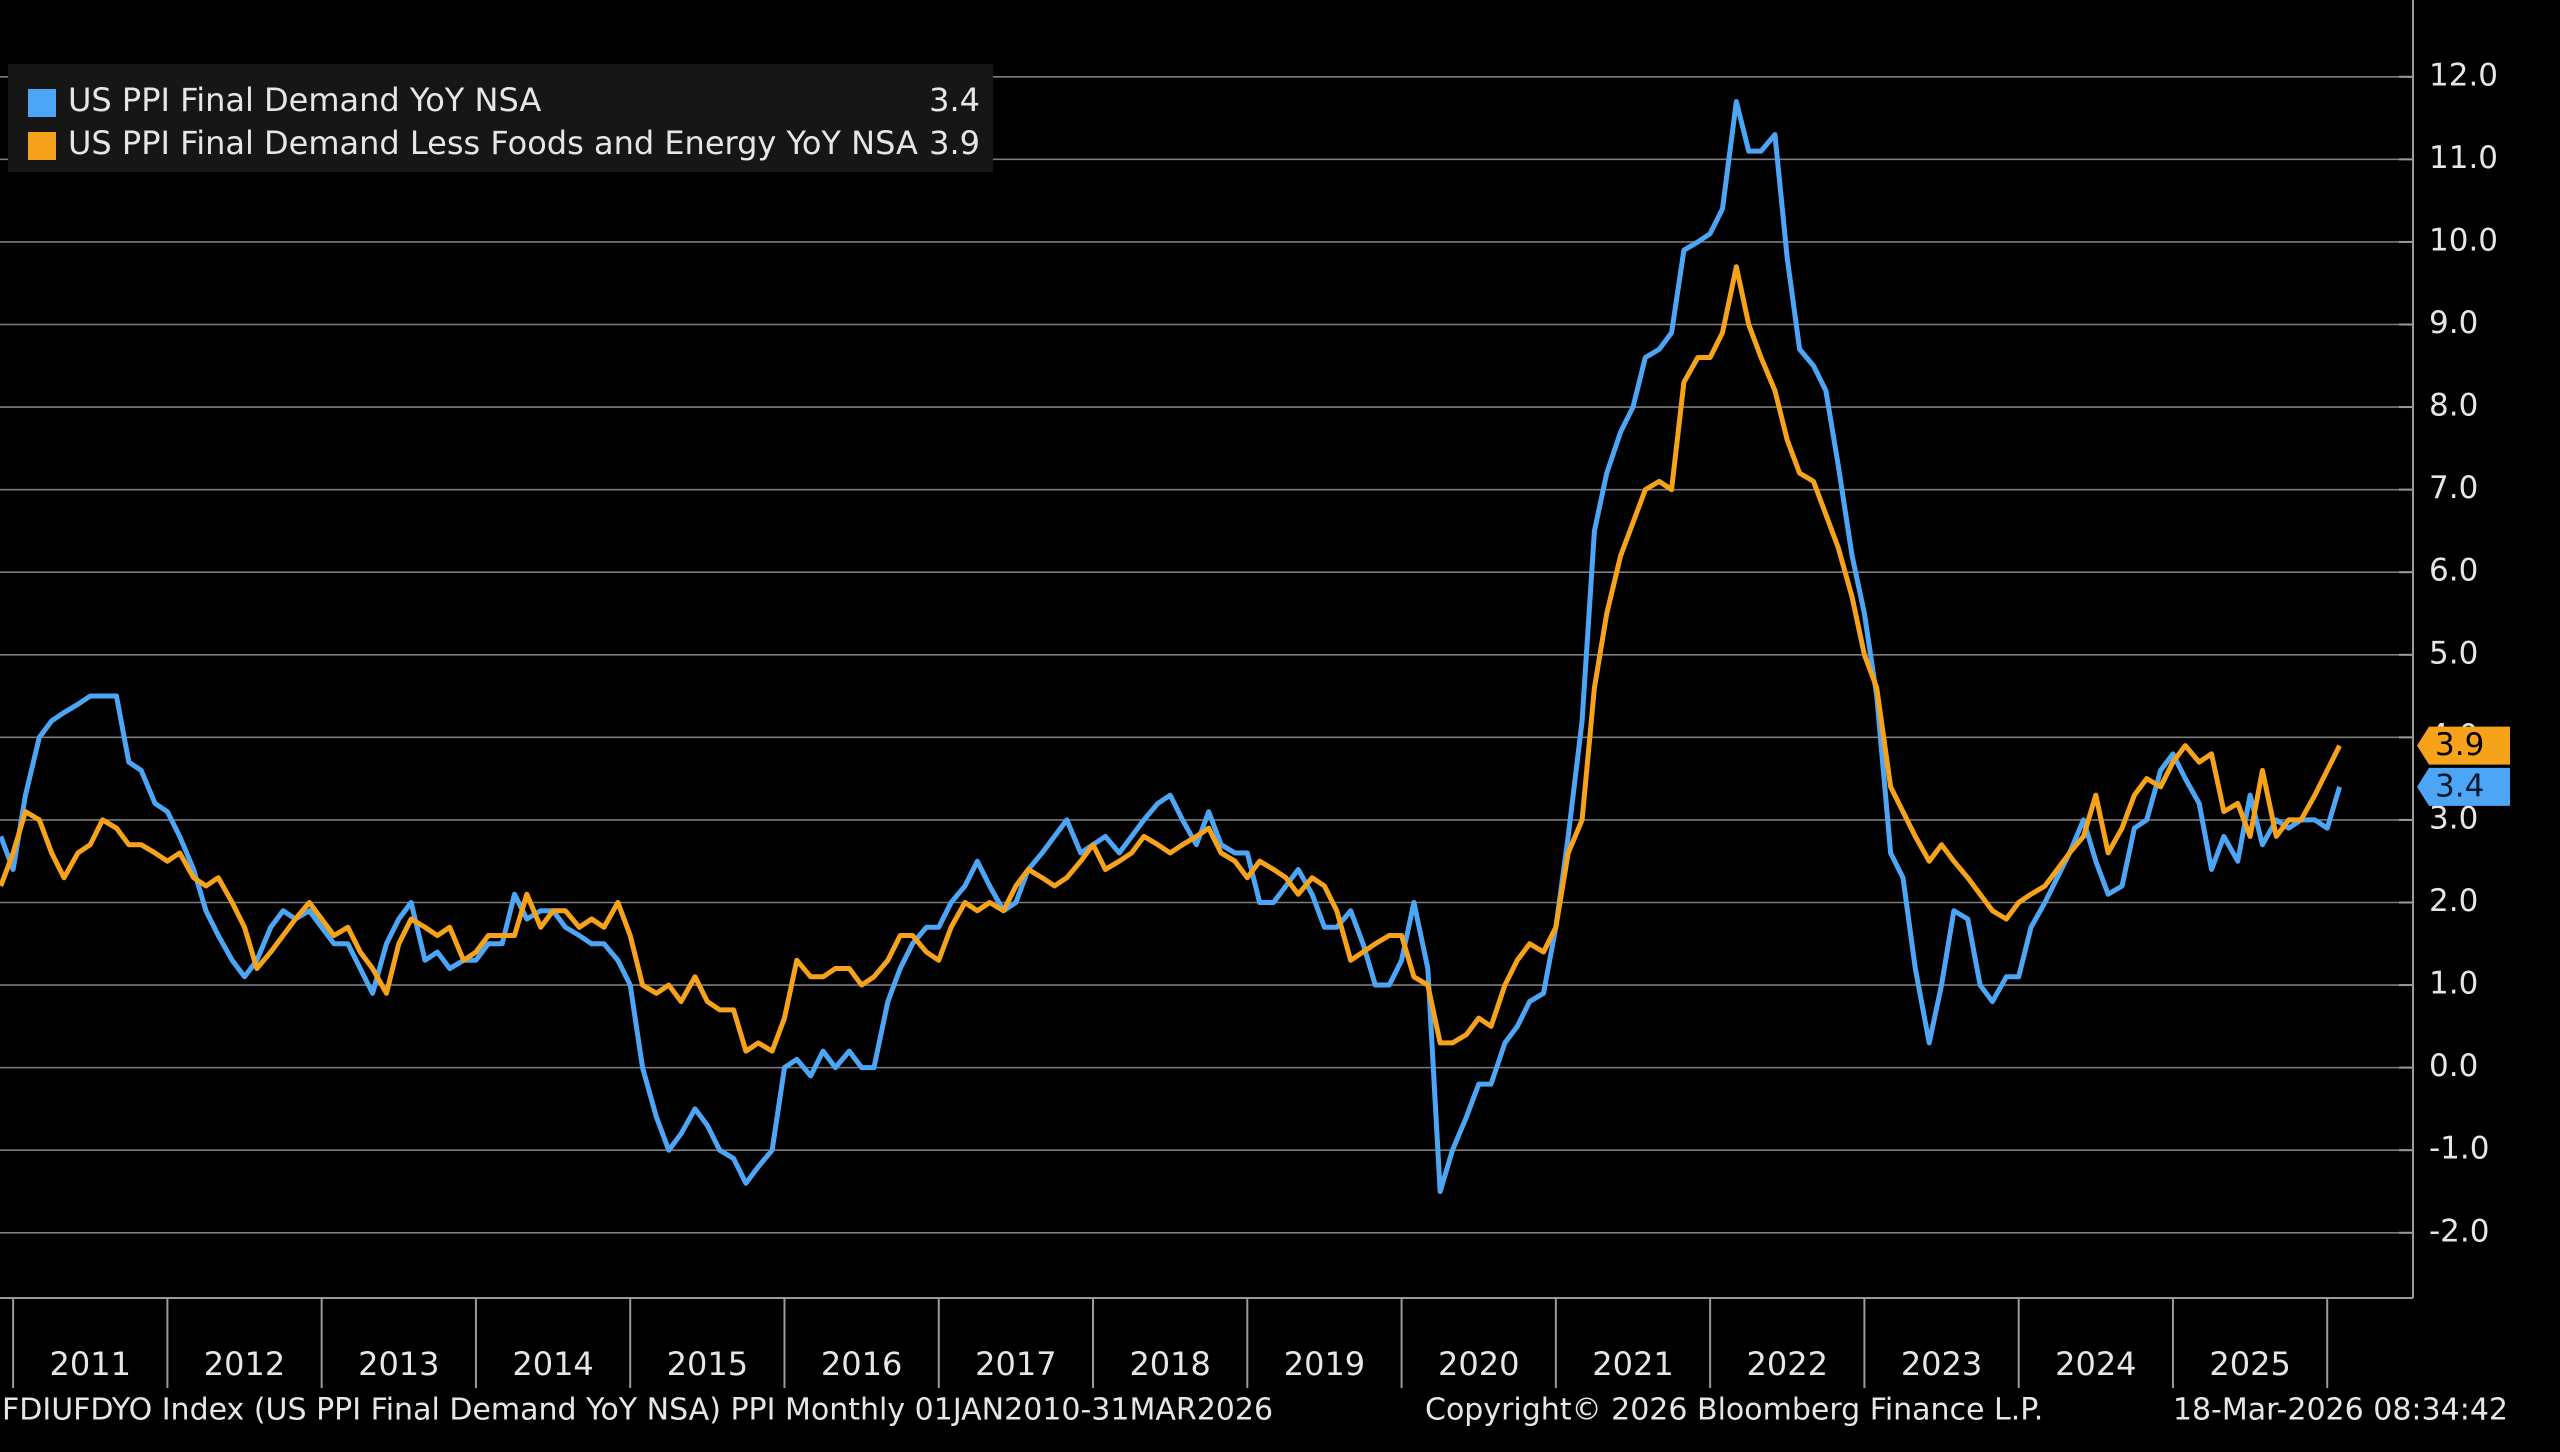  What do you see at coordinates (2459, 1231) in the screenshot?
I see `y-tick-label: -2.0` at bounding box center [2459, 1231].